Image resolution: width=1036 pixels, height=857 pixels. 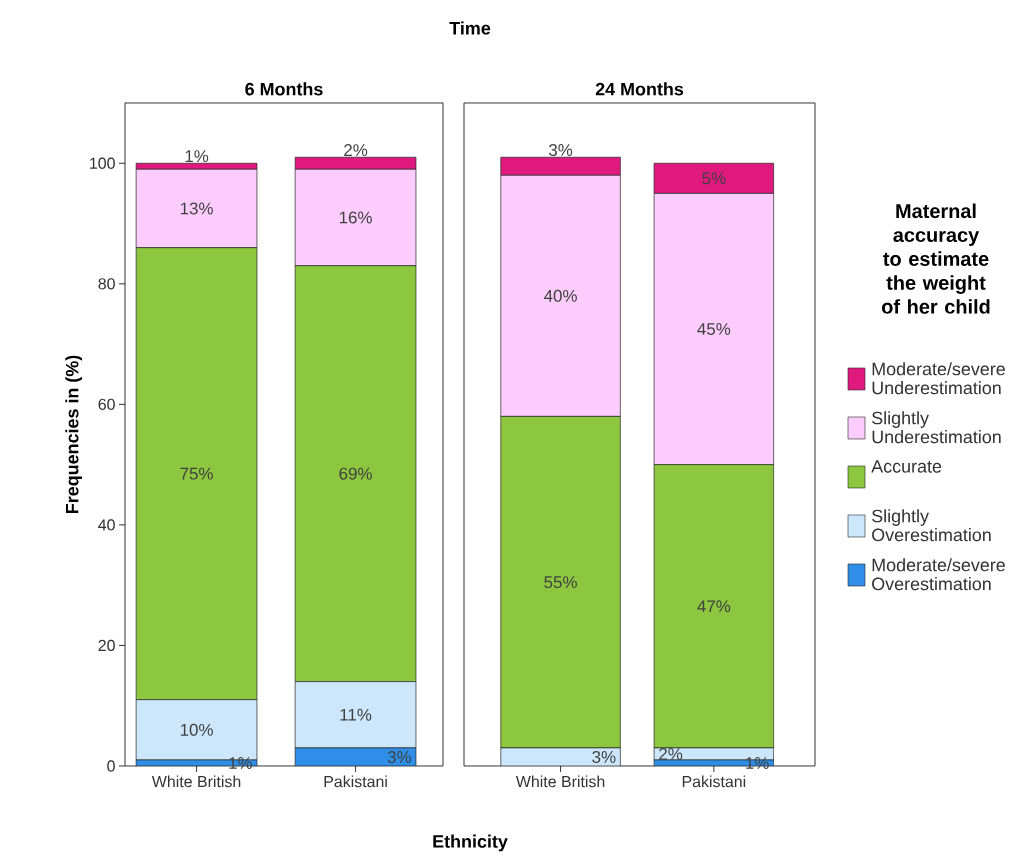 I want to click on y-tick-label: 80, so click(x=106, y=284).